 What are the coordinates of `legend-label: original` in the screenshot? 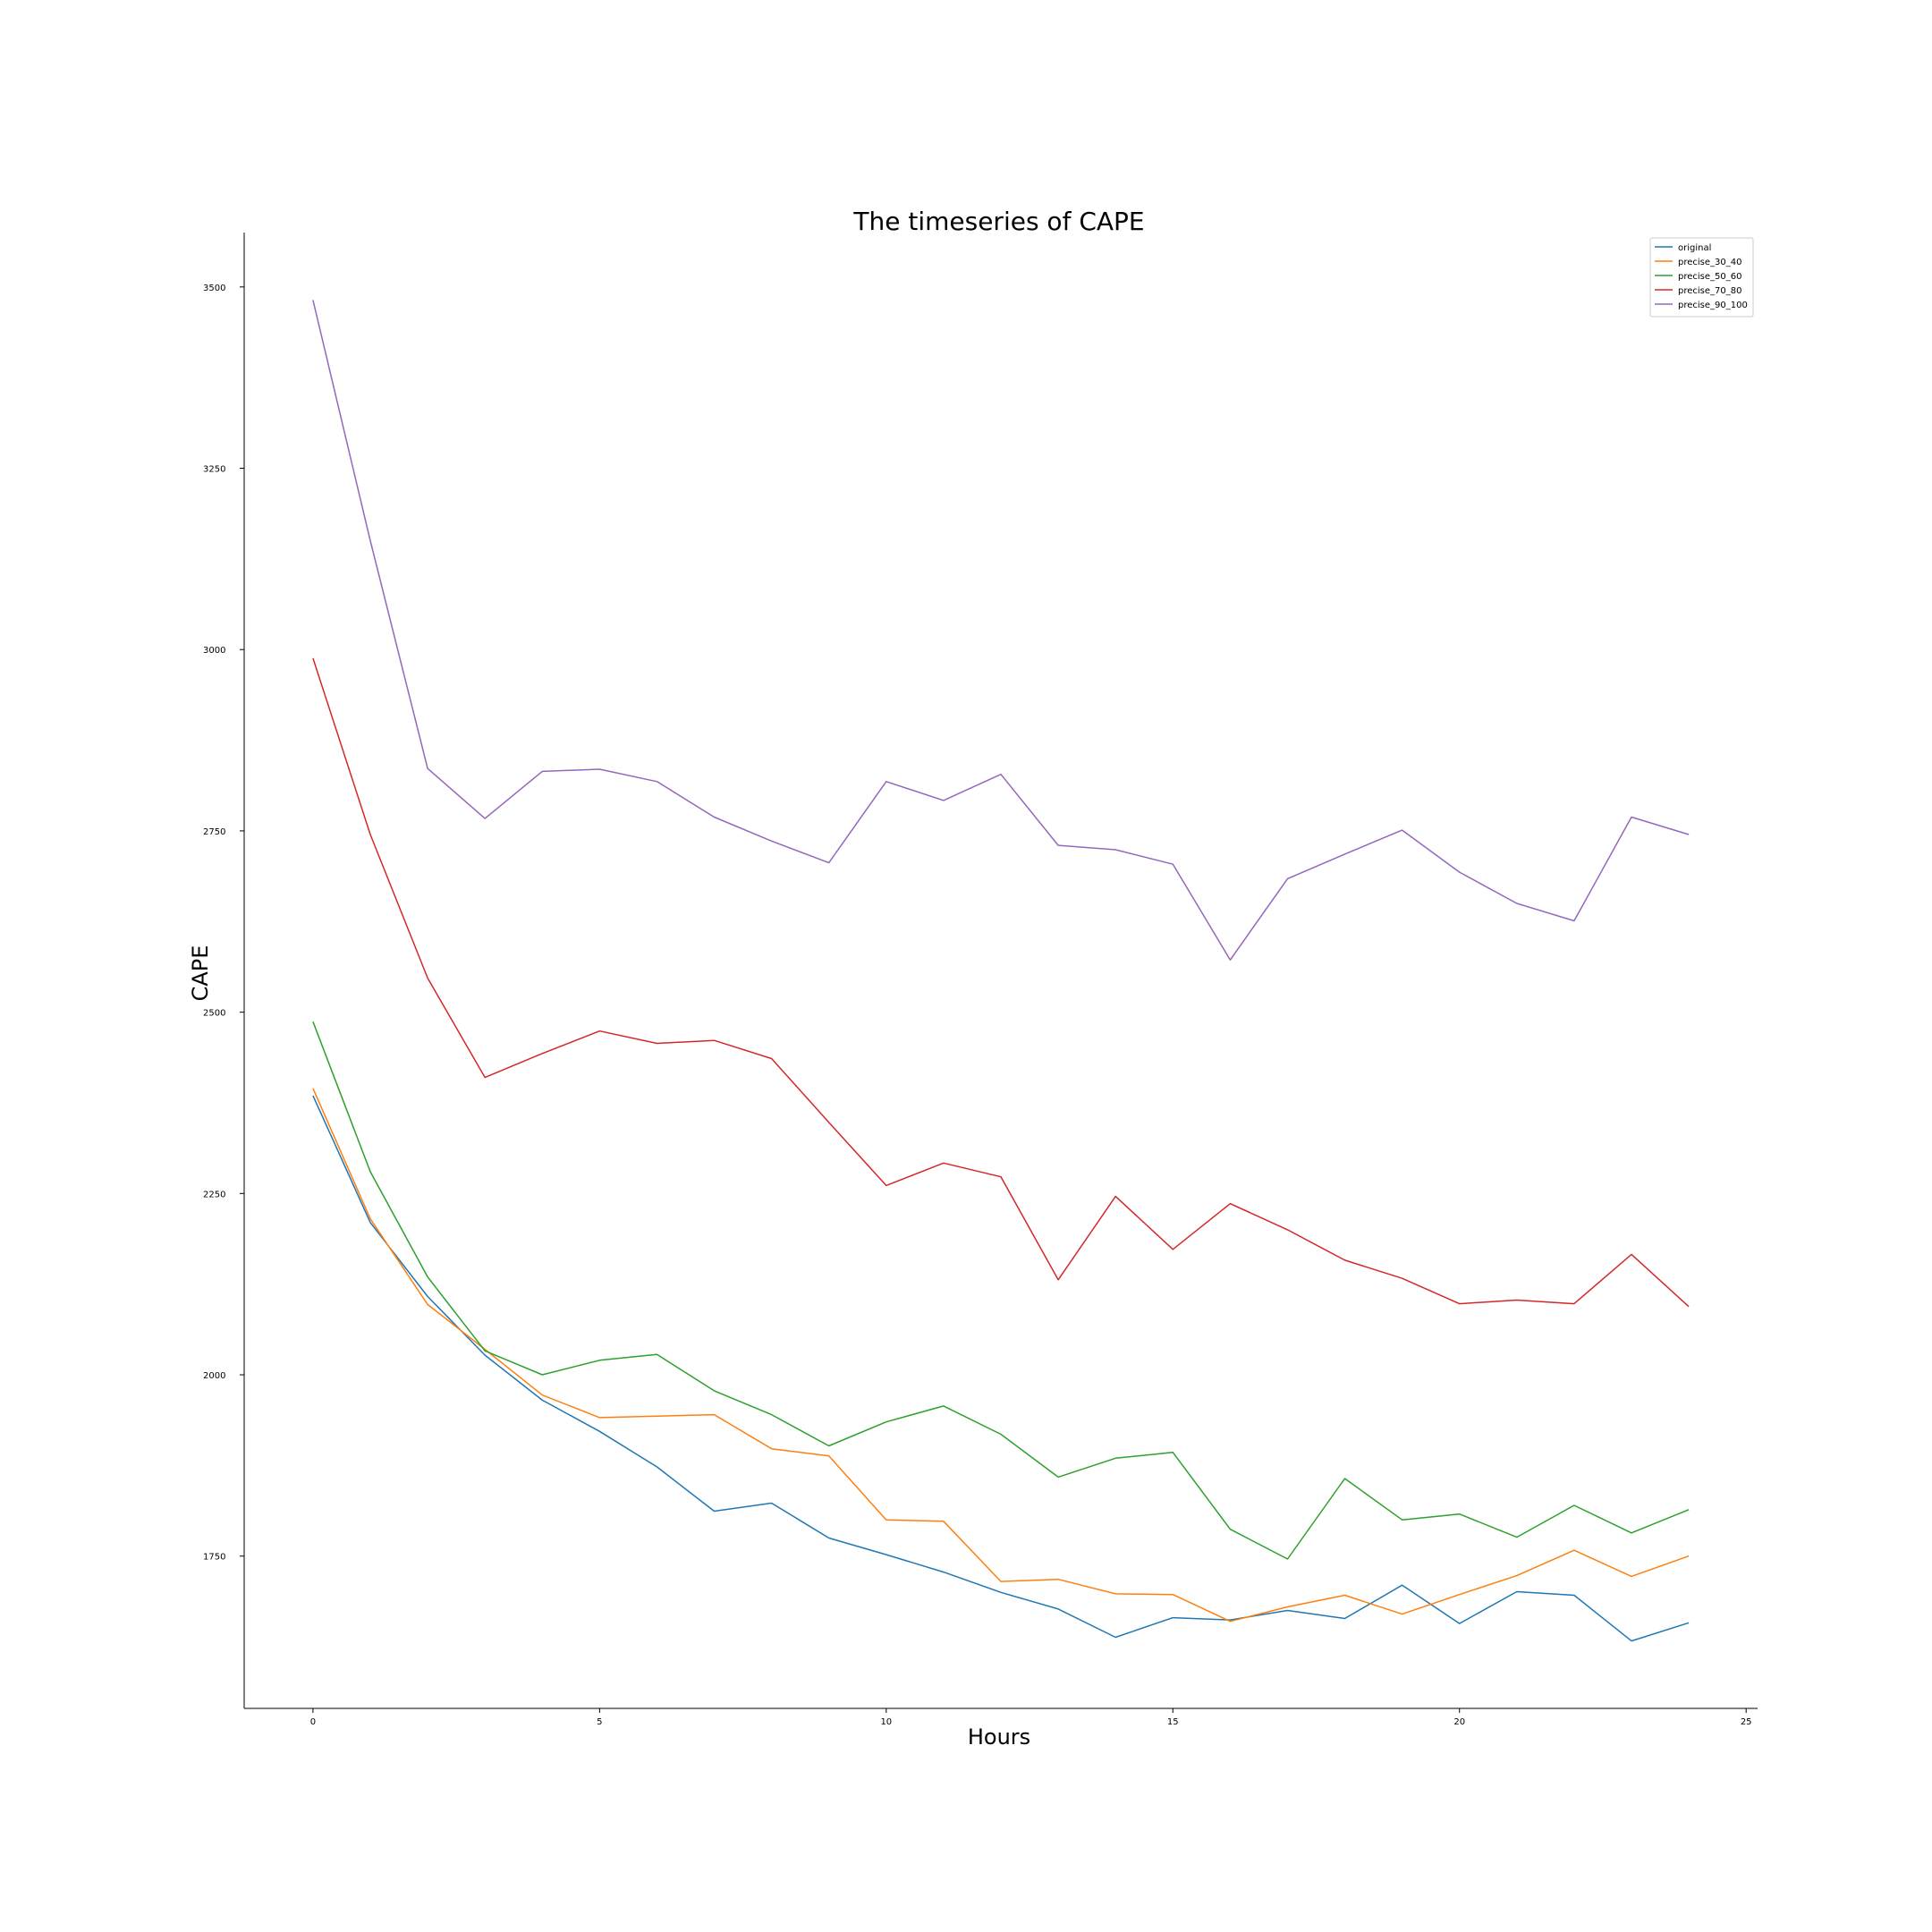 It's located at (1694, 248).